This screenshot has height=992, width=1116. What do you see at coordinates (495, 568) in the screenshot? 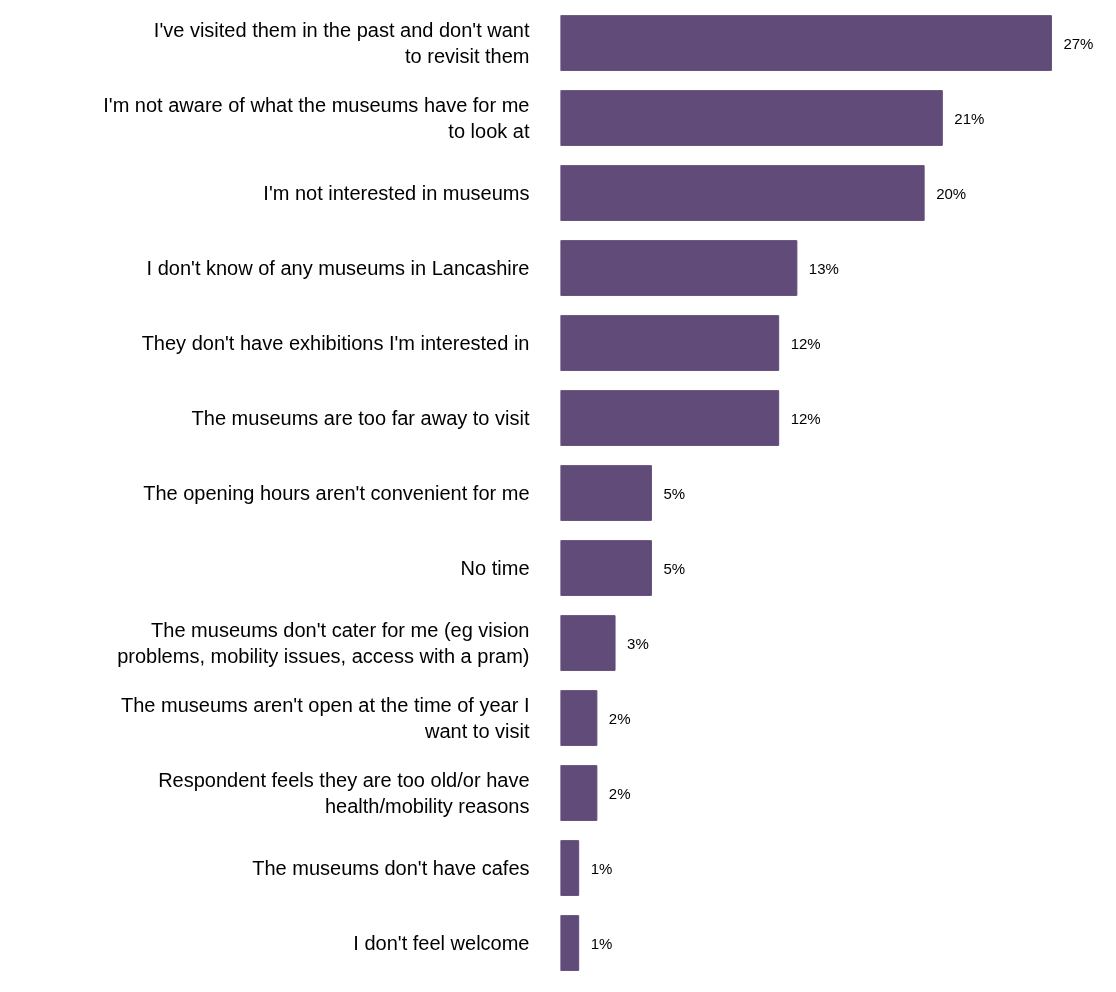
I see `y-tick-label: No time` at bounding box center [495, 568].